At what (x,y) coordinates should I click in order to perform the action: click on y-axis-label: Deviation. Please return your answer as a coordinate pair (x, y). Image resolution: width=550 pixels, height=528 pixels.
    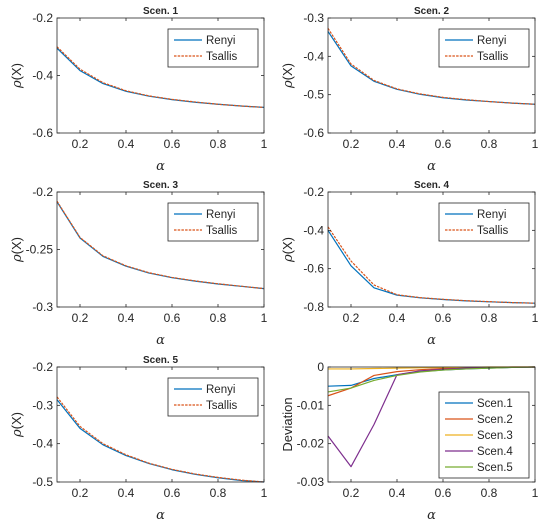
    Looking at the image, I should click on (287, 424).